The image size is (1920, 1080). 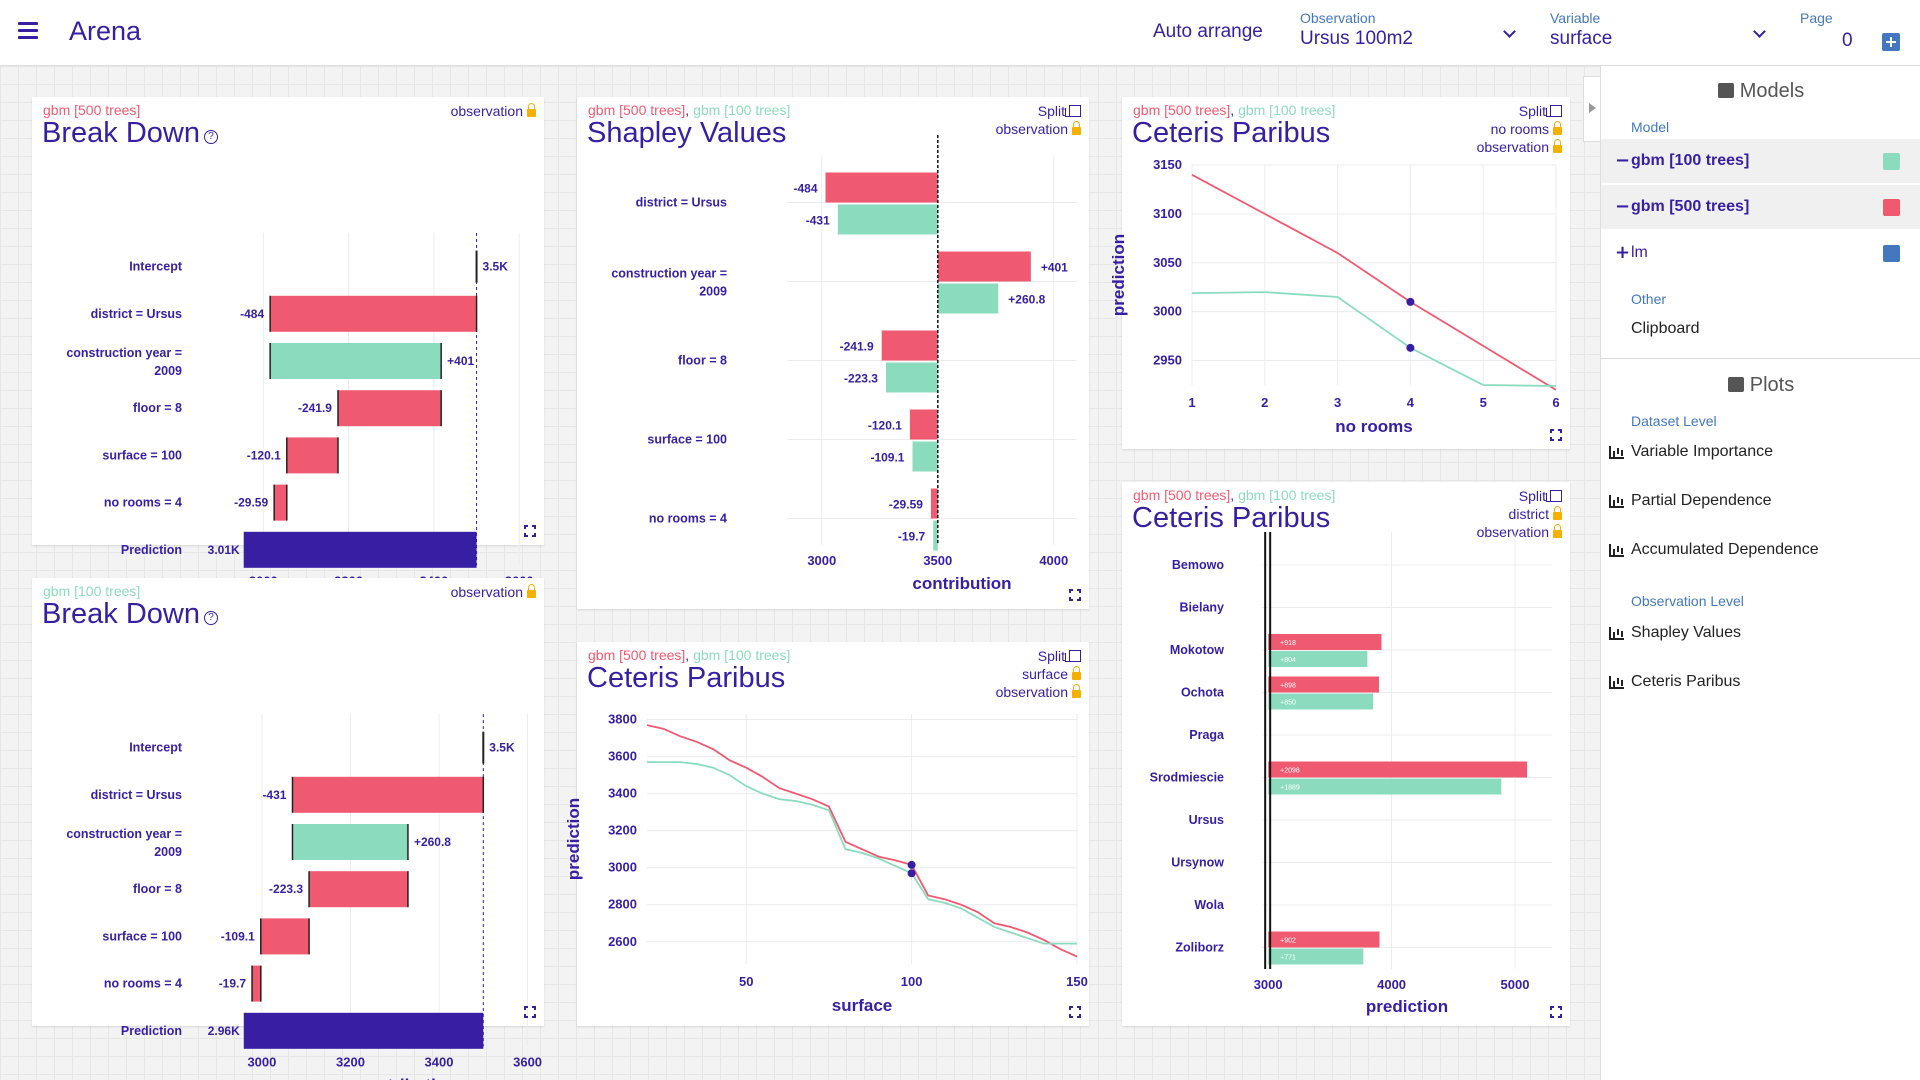 What do you see at coordinates (105, 31) in the screenshot?
I see `app-title: Arena` at bounding box center [105, 31].